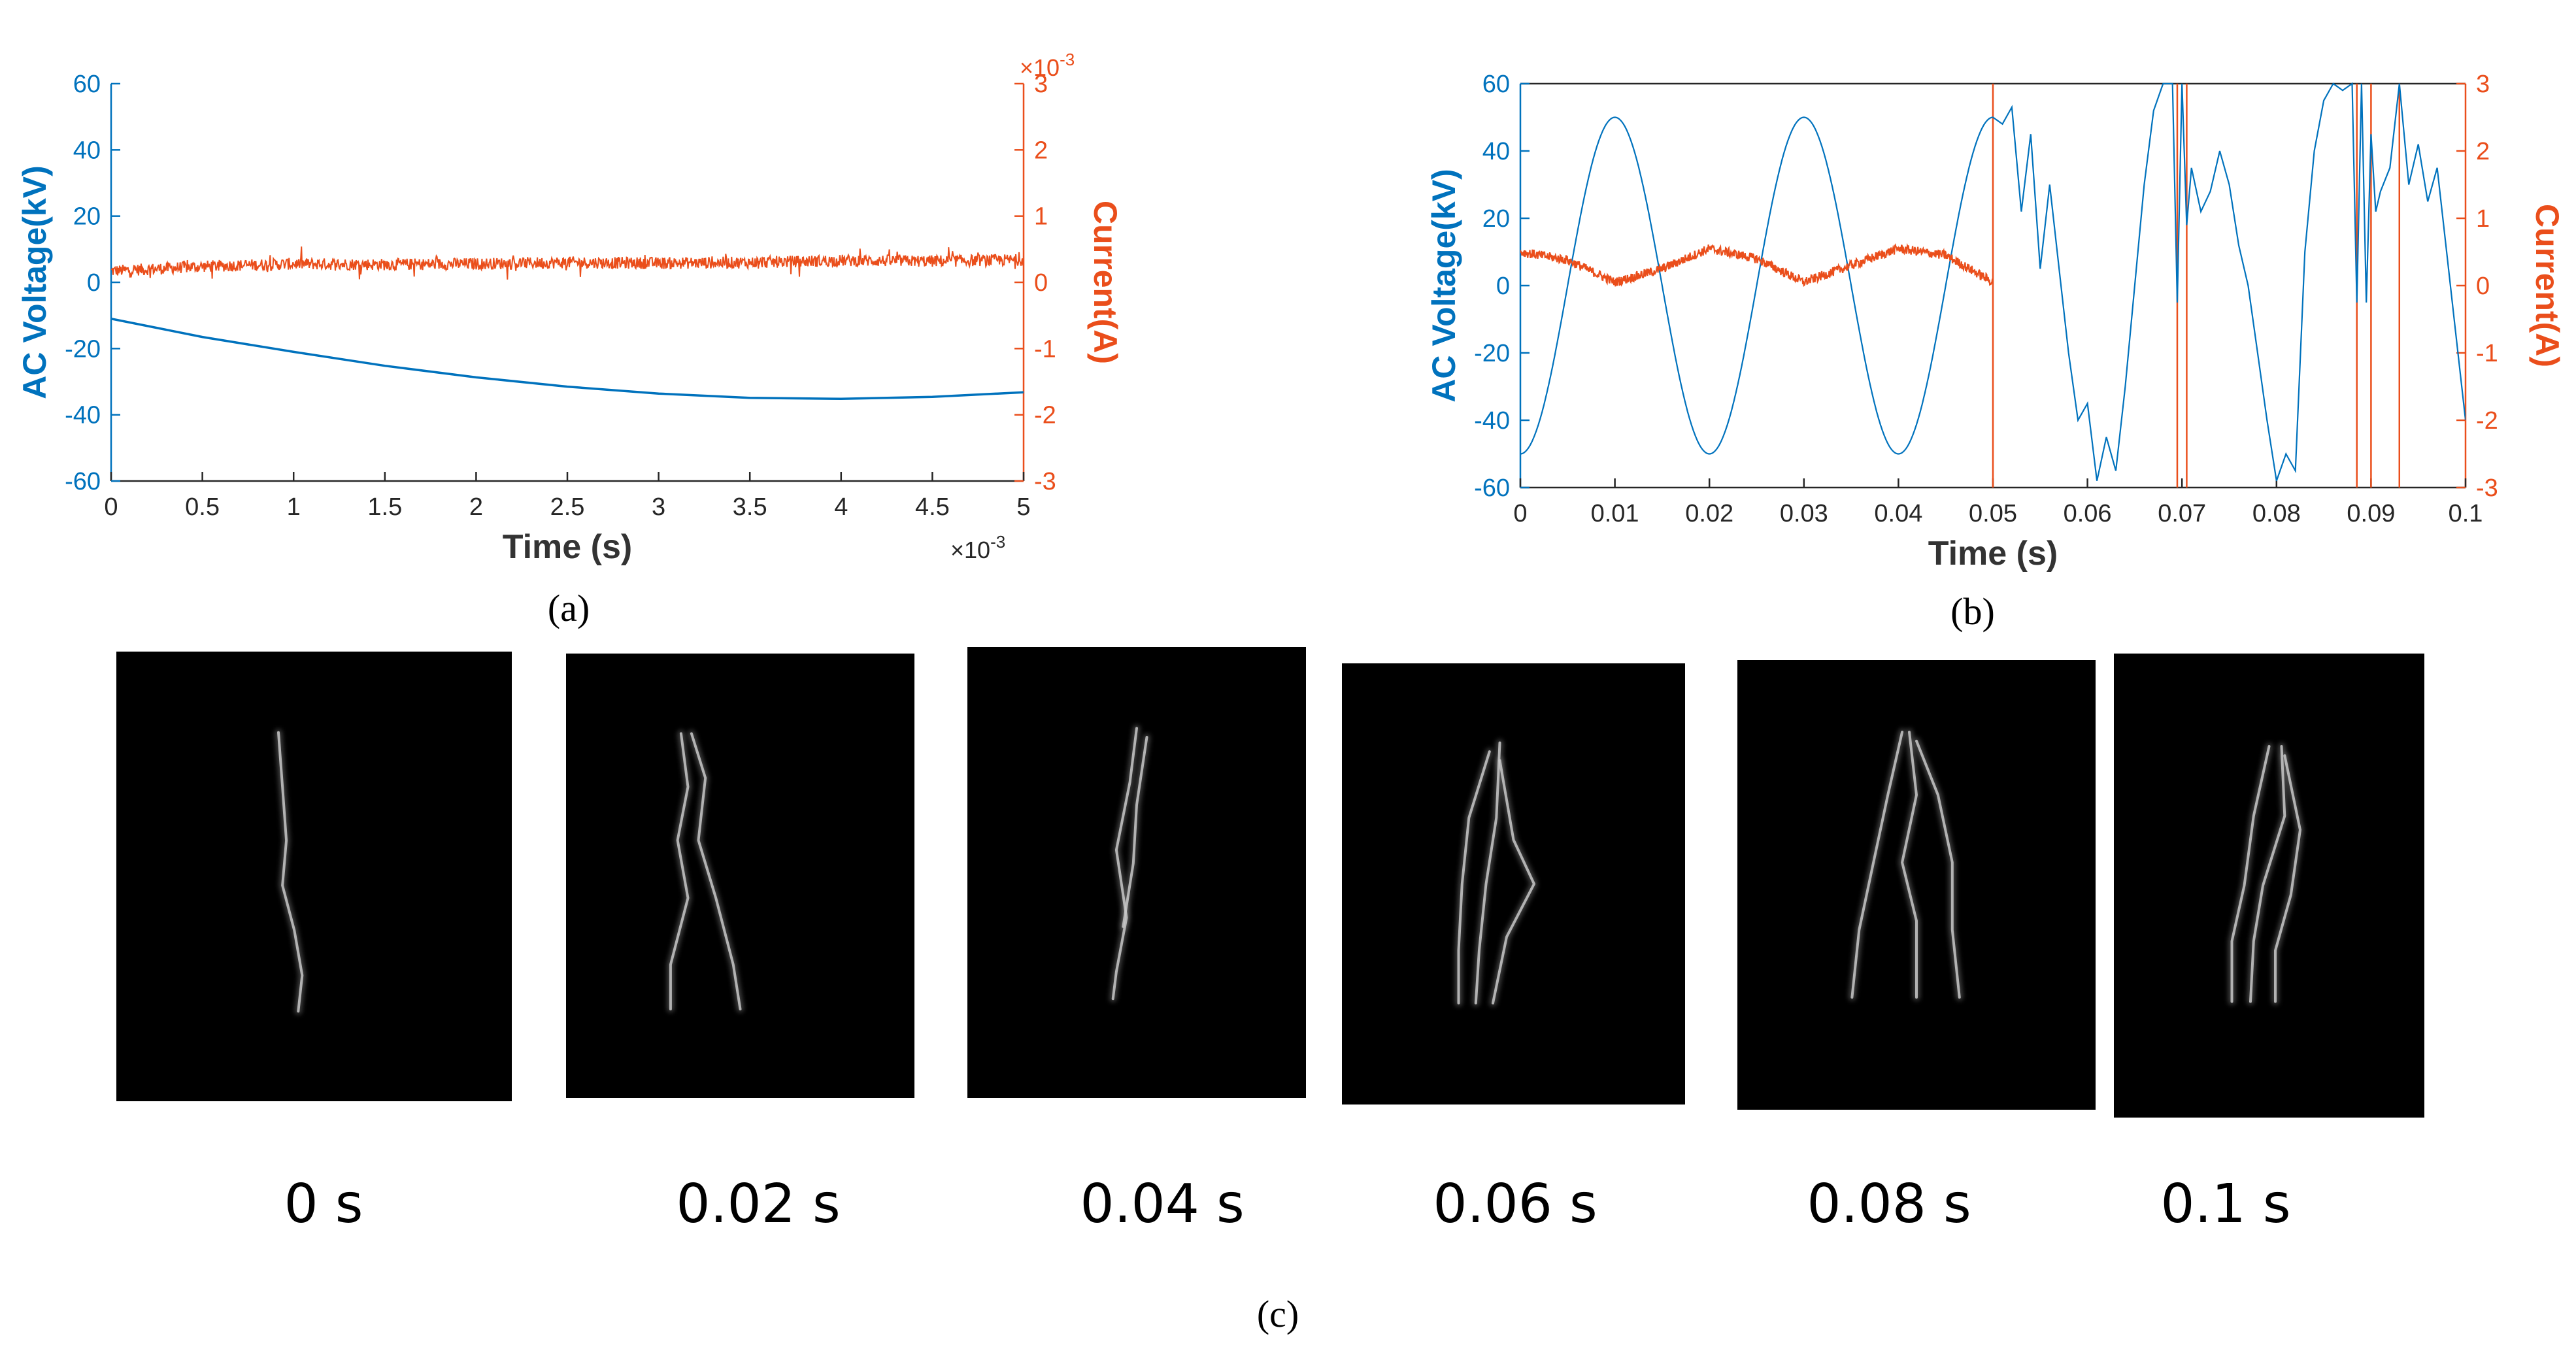 The image size is (2576, 1362). Describe the element at coordinates (2466, 513) in the screenshot. I see `x-tick-label: 0.1` at that location.